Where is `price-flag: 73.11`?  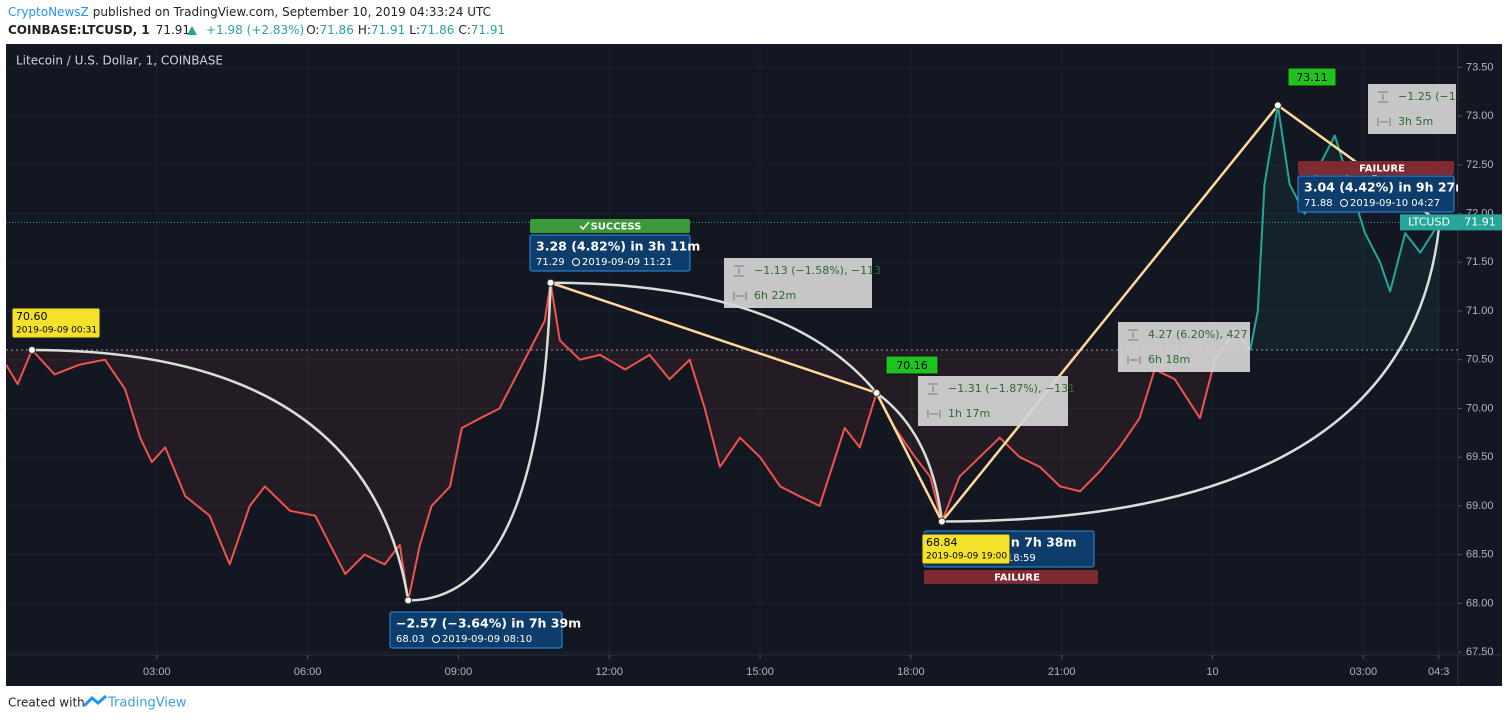 price-flag: 73.11 is located at coordinates (1312, 77).